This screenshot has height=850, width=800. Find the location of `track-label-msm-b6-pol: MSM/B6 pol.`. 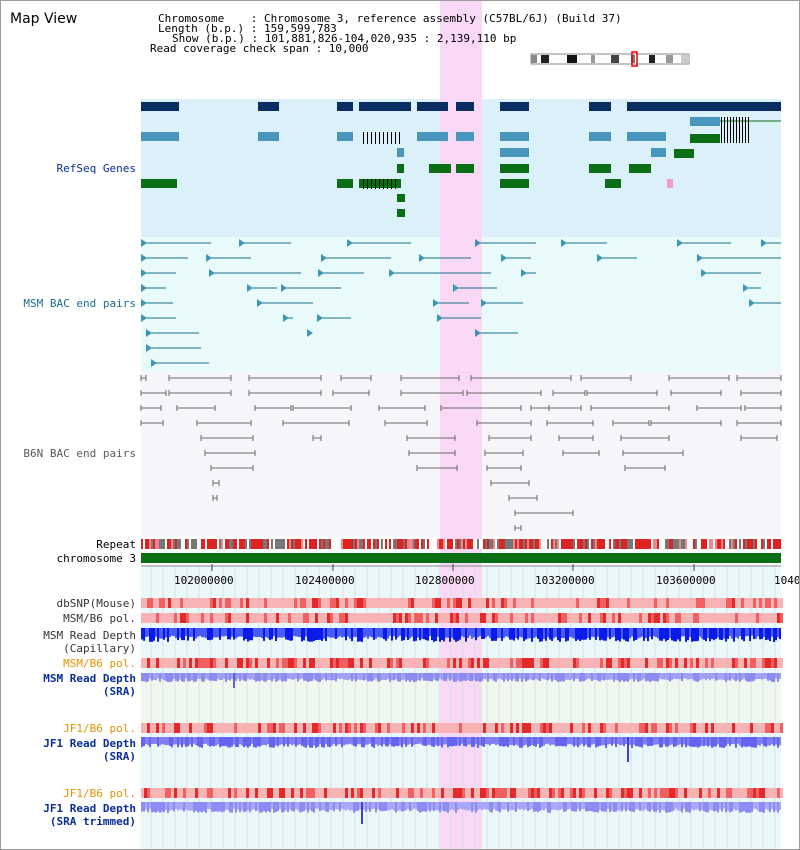

track-label-msm-b6-pol: MSM/B6 pol. is located at coordinates (99, 618).